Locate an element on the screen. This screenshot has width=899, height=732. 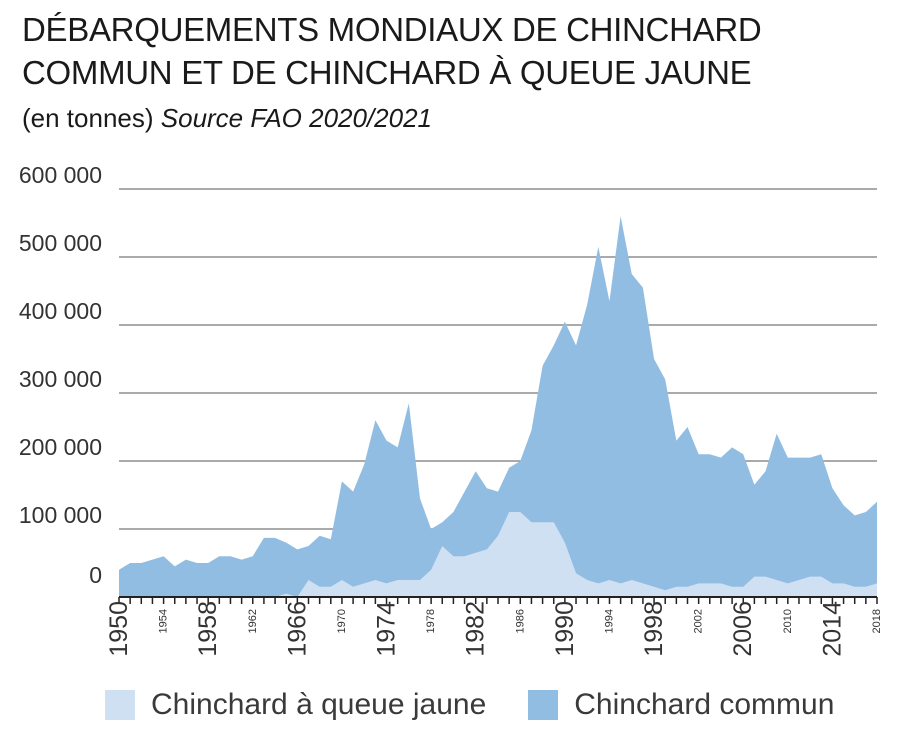
y-tick-label-400000: 400 000 is located at coordinates (60, 311).